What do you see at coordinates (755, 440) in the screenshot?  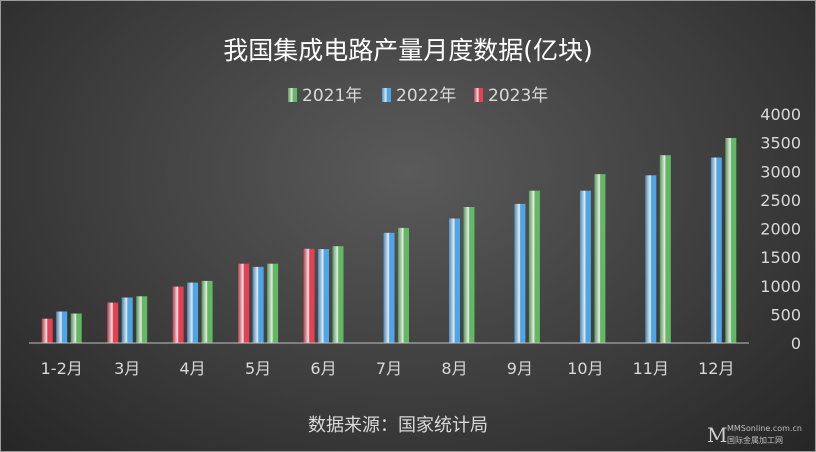 I see `watermark-name: 国际金属加工网` at bounding box center [755, 440].